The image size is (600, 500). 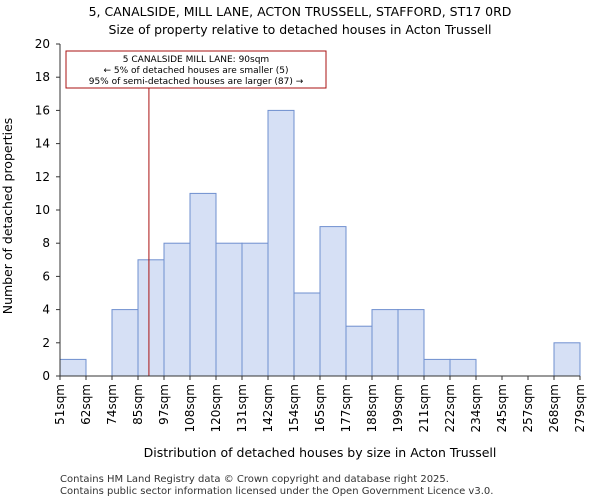 I want to click on bar-211sqm, so click(x=437, y=367).